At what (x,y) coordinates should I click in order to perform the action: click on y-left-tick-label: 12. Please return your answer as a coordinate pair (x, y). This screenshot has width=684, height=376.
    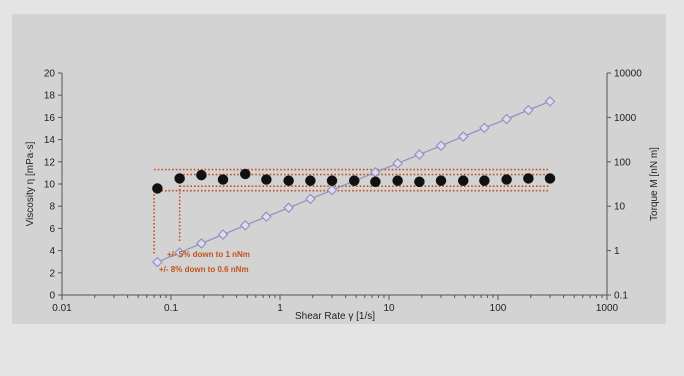
    Looking at the image, I should click on (50, 162).